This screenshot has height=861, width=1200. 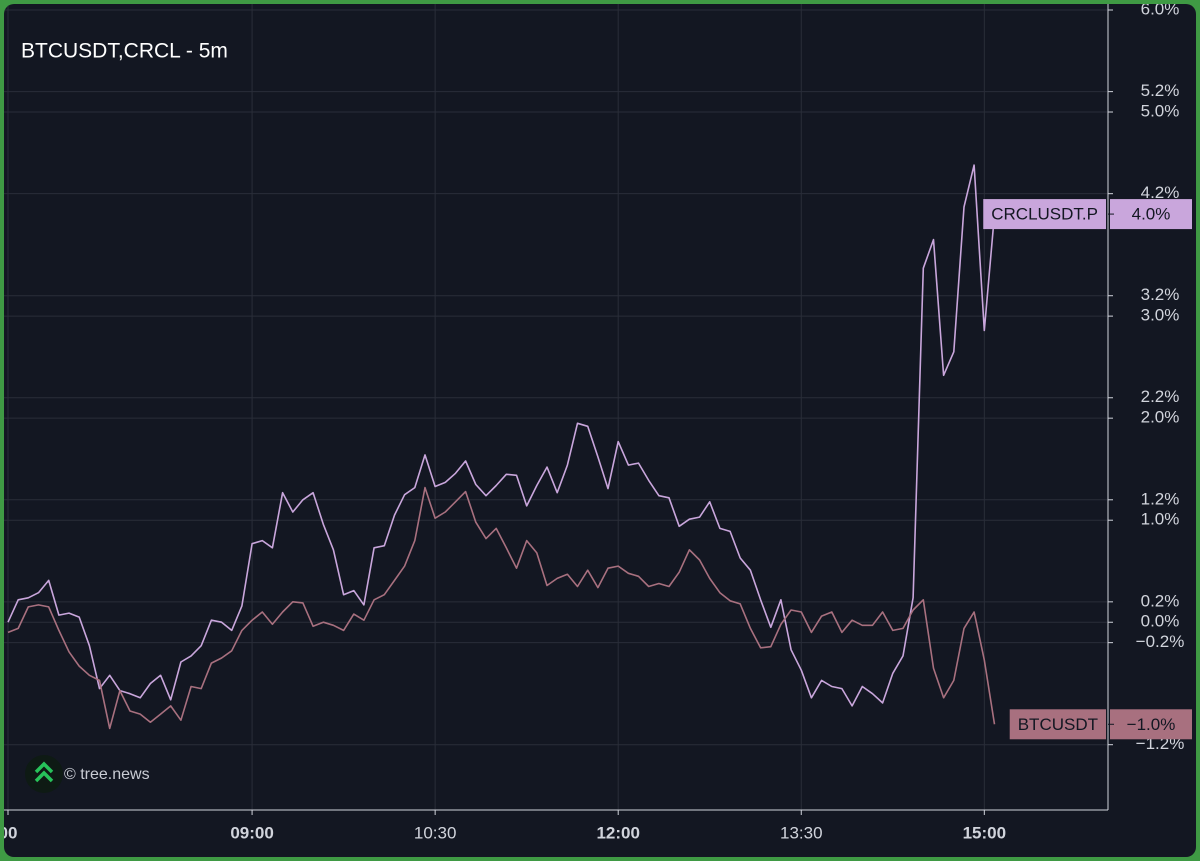 What do you see at coordinates (1160, 600) in the screenshot?
I see `y-tick-label: 0.2%` at bounding box center [1160, 600].